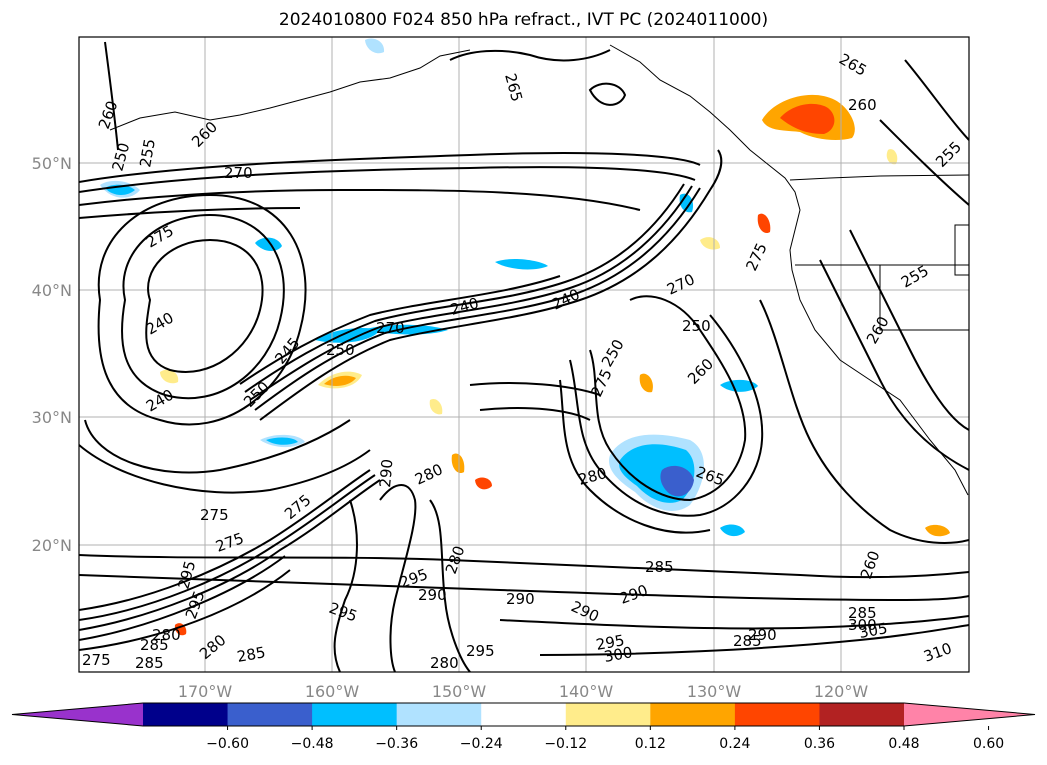 Image resolution: width=1047 pixels, height=765 pixels. What do you see at coordinates (332, 691) in the screenshot?
I see `svg-text: 160°W` at bounding box center [332, 691].